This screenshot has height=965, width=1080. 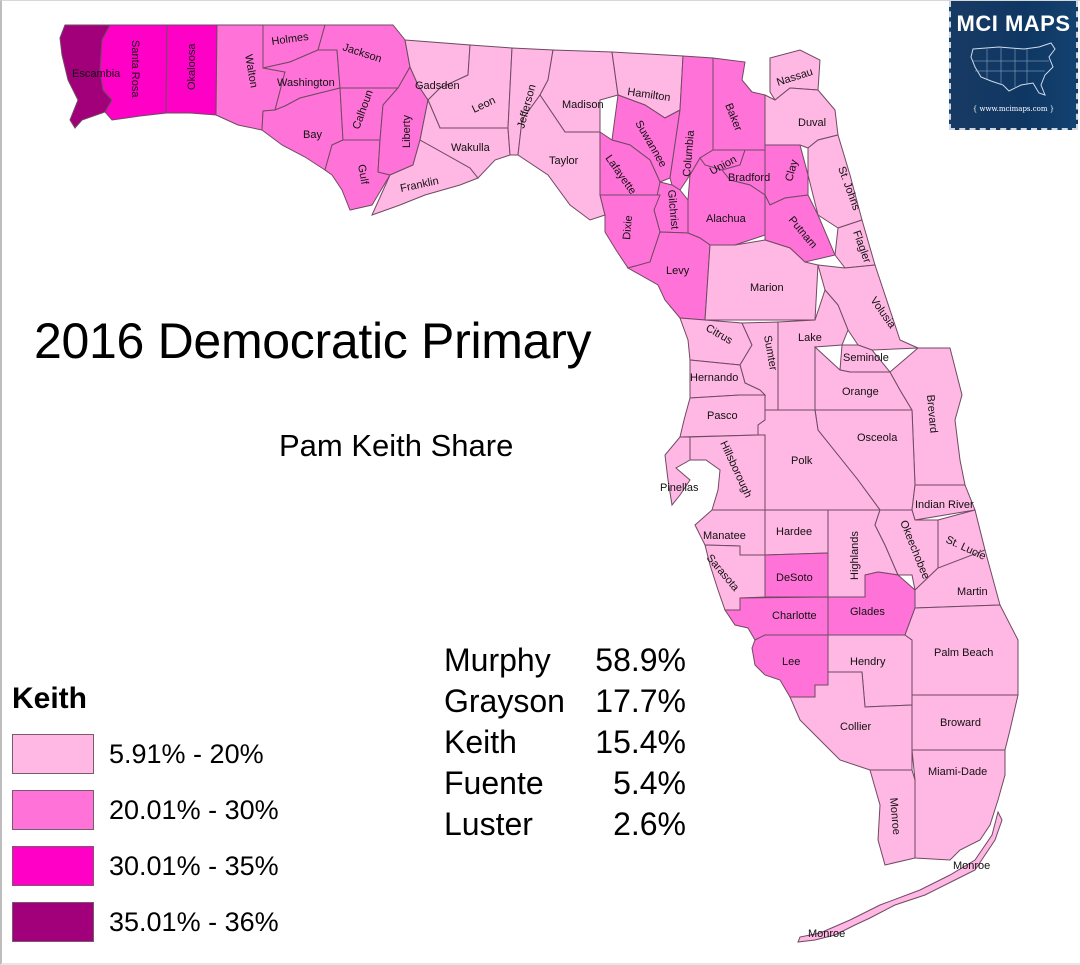 What do you see at coordinates (306, 83) in the screenshot?
I see `svg-text: Washington` at bounding box center [306, 83].